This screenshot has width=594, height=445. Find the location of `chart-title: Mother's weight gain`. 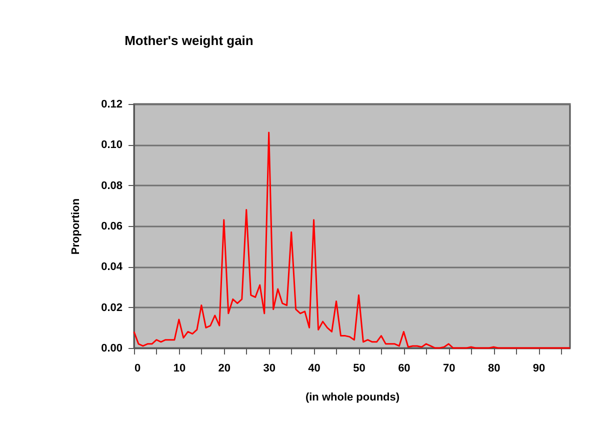

chart-title: Mother's weight gain is located at coordinates (189, 40).